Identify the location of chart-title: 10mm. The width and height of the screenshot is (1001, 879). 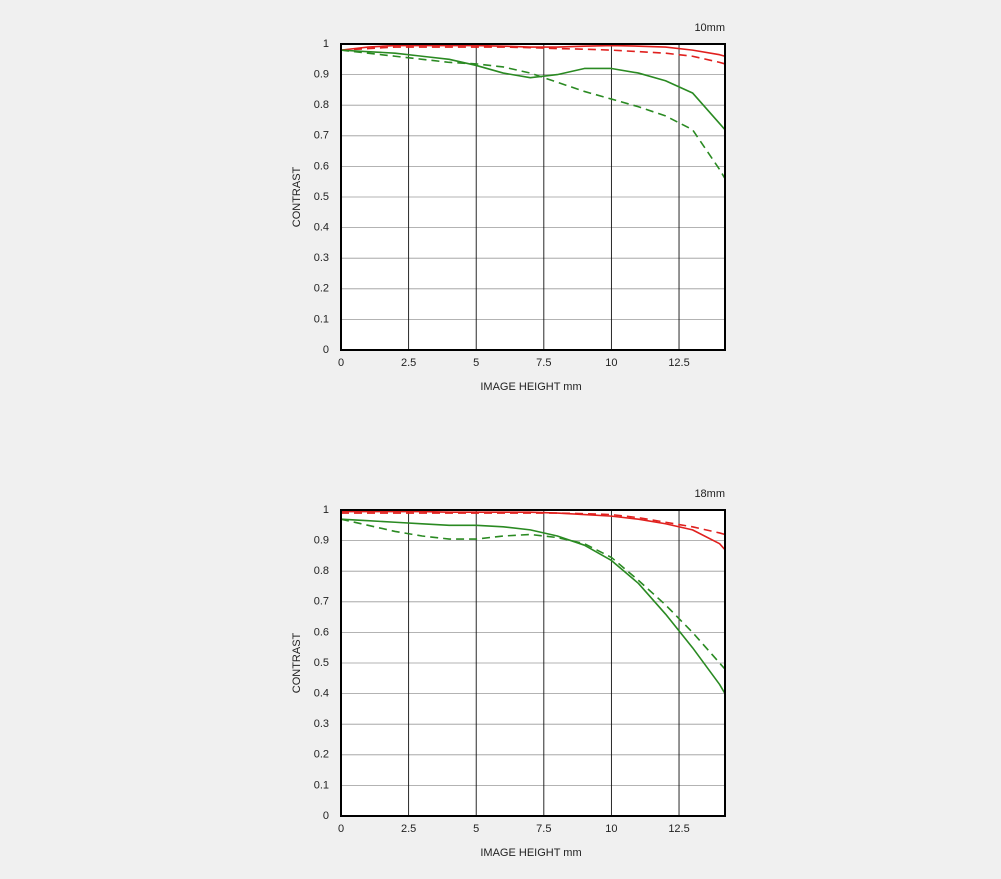
(709, 28).